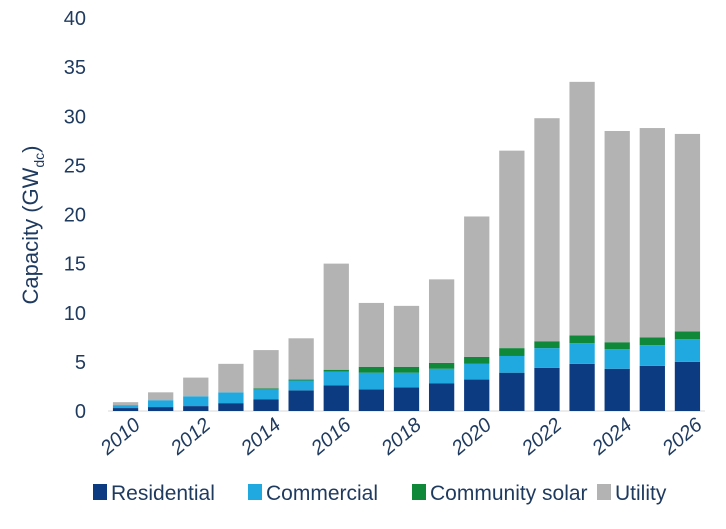 The image size is (726, 529). Describe the element at coordinates (687, 335) in the screenshot. I see `bar-community-solar-2026` at that location.